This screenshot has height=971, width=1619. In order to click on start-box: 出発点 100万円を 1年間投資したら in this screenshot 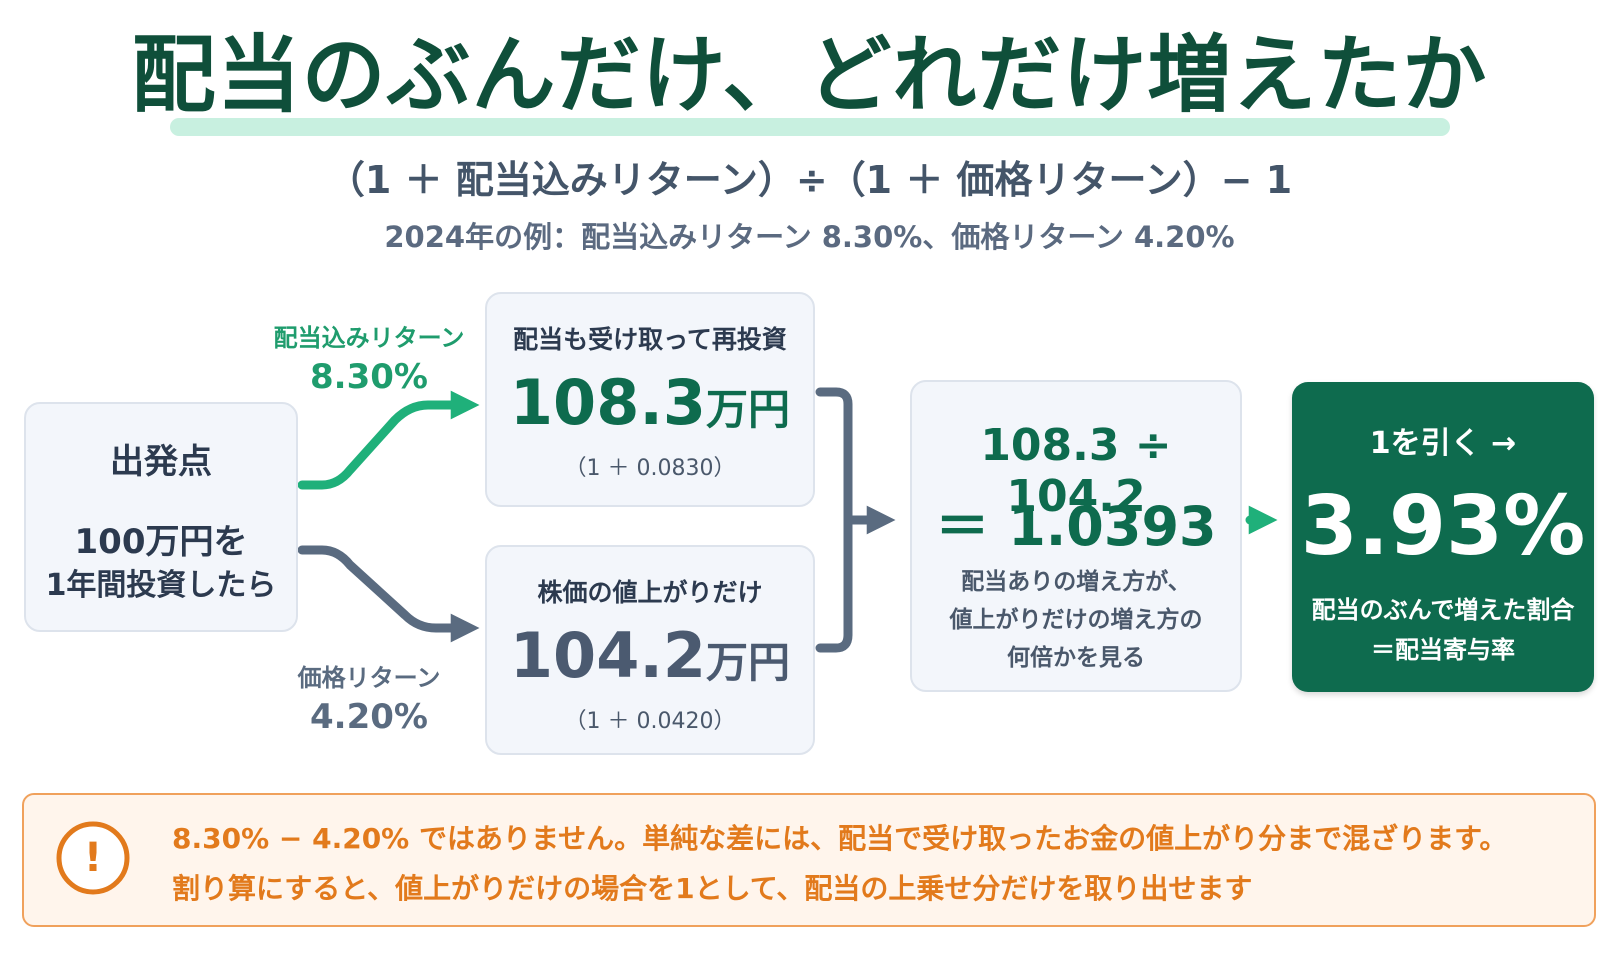, I will do `click(161, 517)`.